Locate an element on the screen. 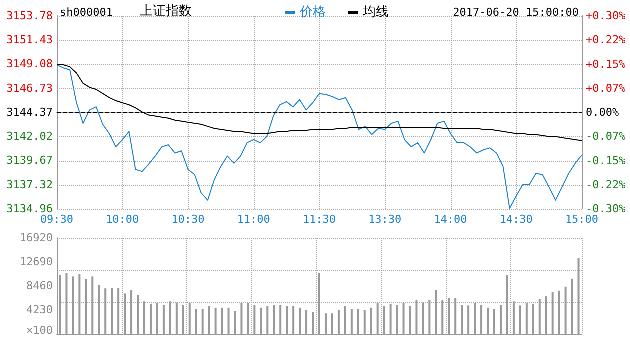 The height and width of the screenshot is (338, 630). x-tick-label: 14:00 is located at coordinates (451, 219).